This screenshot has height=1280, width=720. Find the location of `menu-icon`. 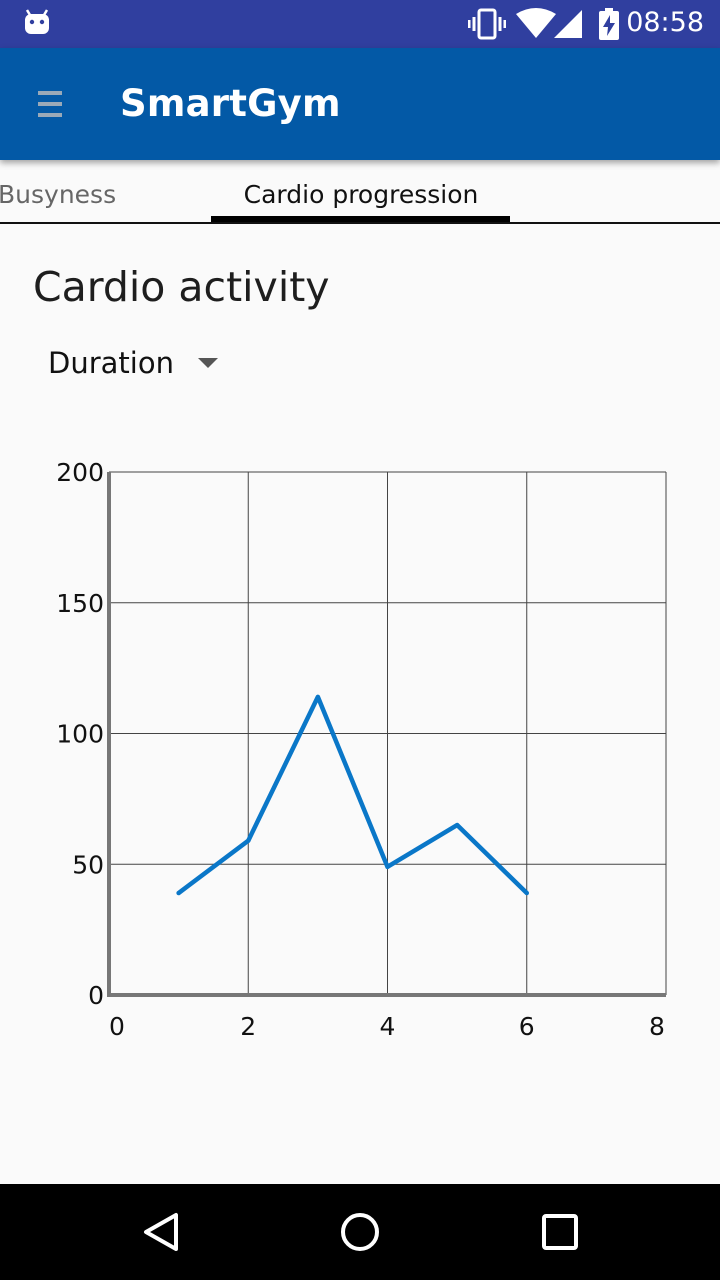

menu-icon is located at coordinates (50, 93).